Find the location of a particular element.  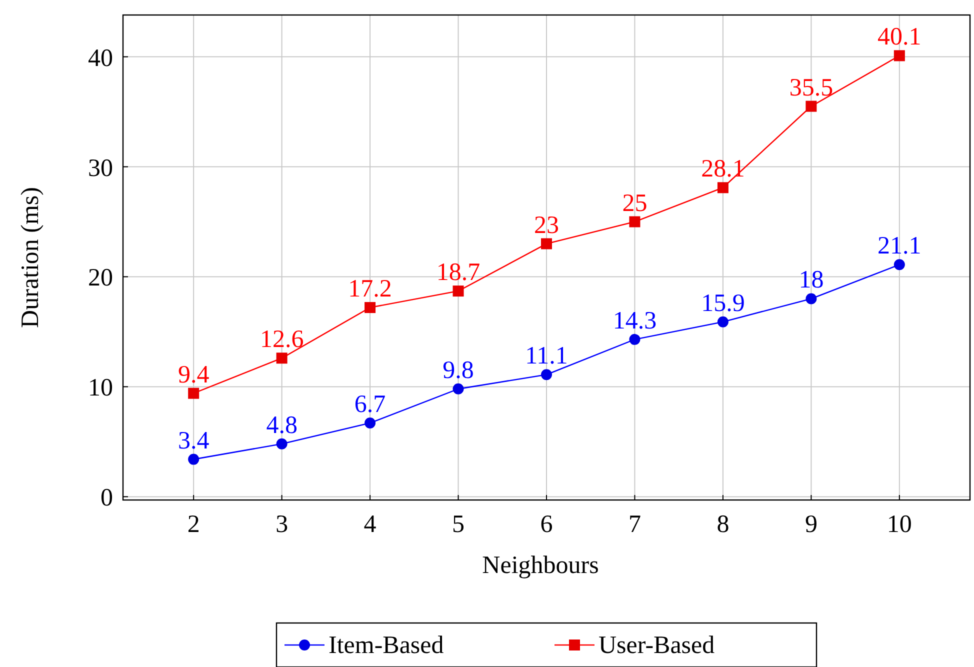

data-label: 6.7 is located at coordinates (370, 404).